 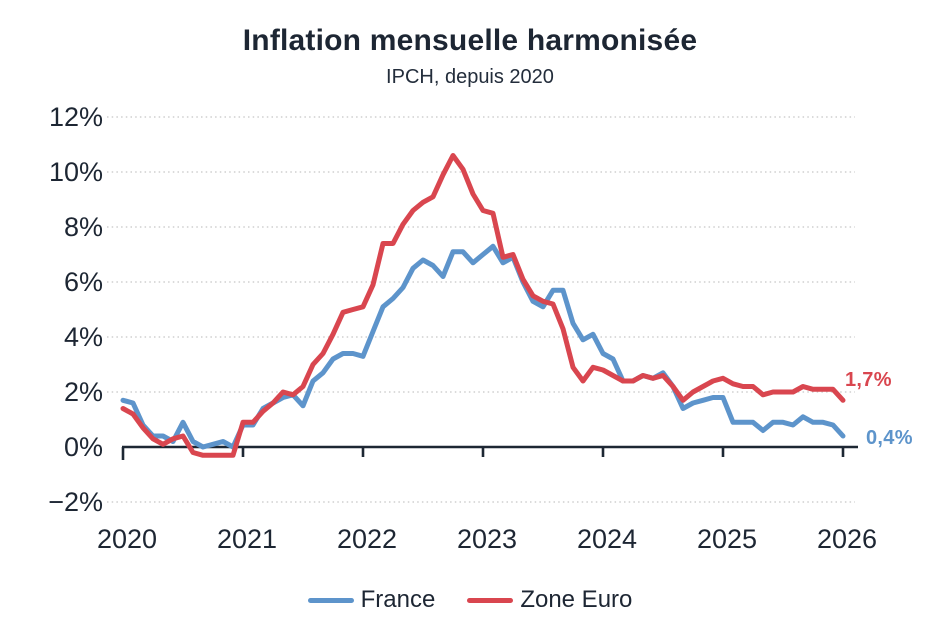 What do you see at coordinates (470, 77) in the screenshot?
I see `chart-subtitle: IPCH, depuis 2020` at bounding box center [470, 77].